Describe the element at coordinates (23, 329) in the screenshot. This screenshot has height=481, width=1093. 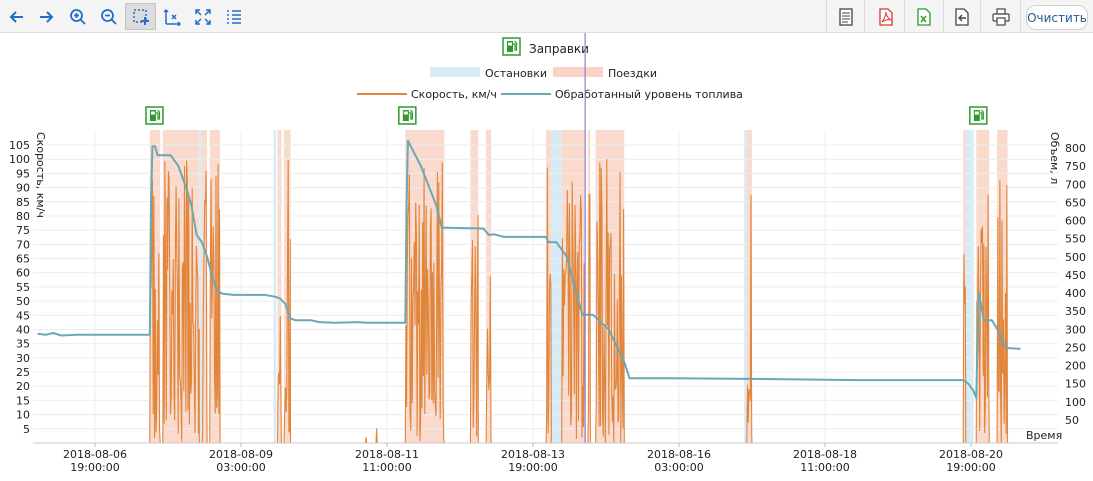
I see `y-left-tick-label: 40` at that location.